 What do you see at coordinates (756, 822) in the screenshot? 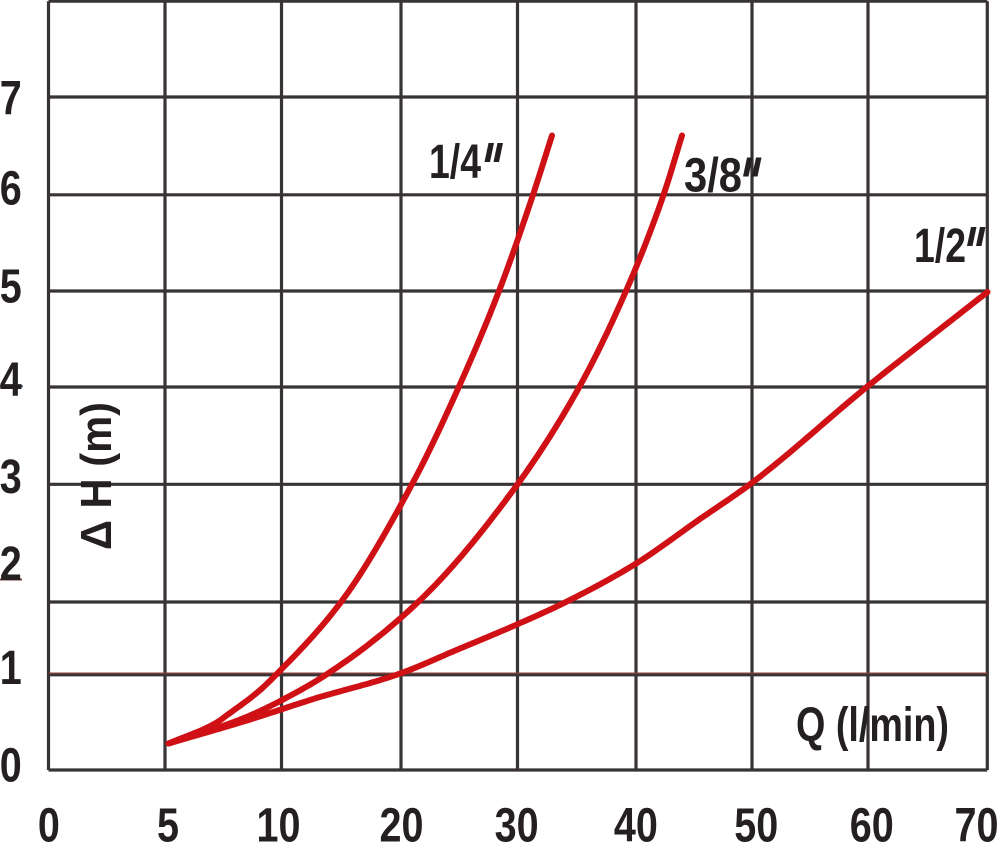
I see `svg-text: 50` at bounding box center [756, 822].